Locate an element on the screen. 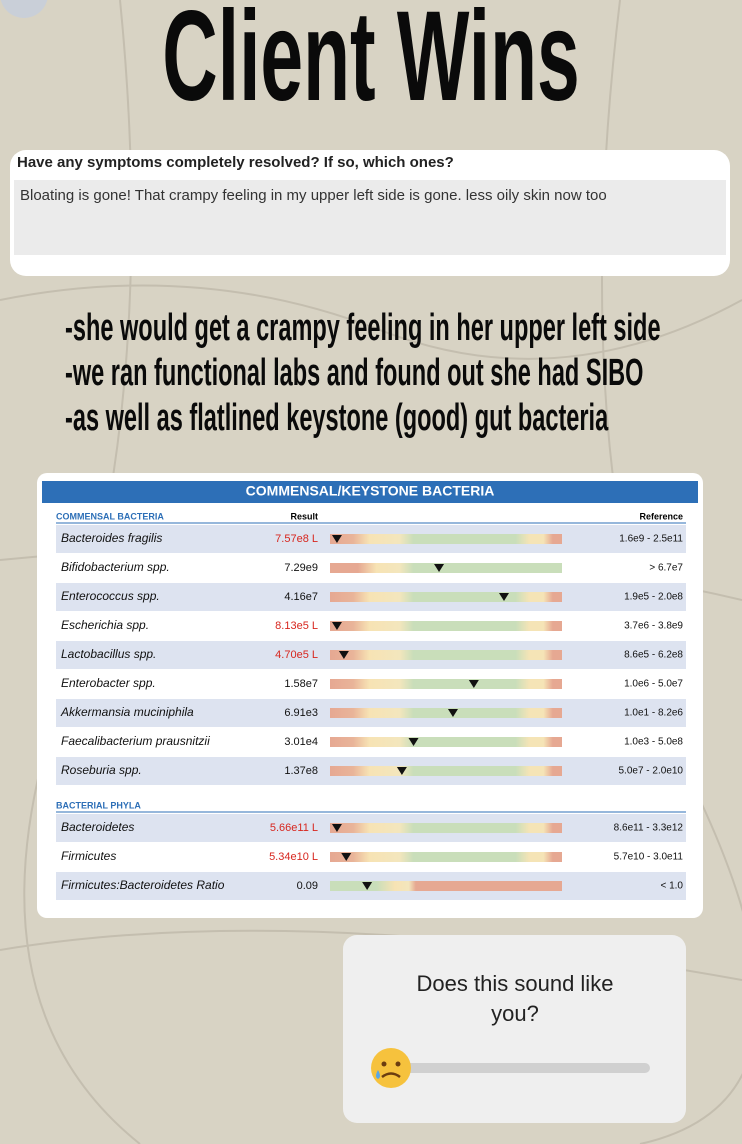 Image resolution: width=742 pixels, height=1144 pixels. result: 8.13e5 L is located at coordinates (296, 626).